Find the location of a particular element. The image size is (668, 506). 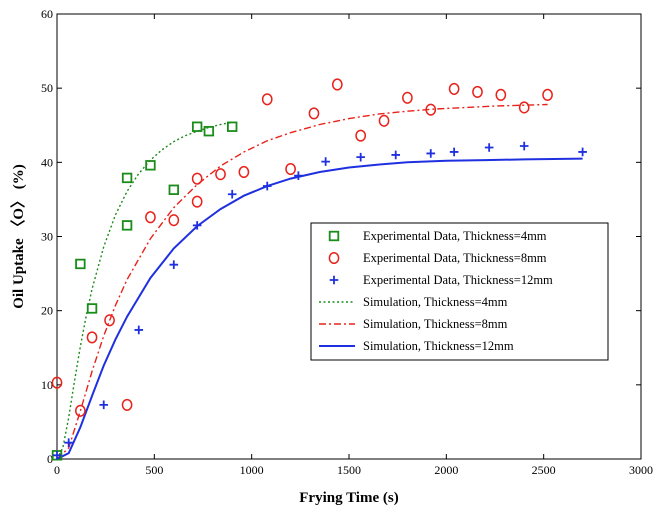

legend-label: Experimental Data, Thickness=8mm is located at coordinates (455, 258).